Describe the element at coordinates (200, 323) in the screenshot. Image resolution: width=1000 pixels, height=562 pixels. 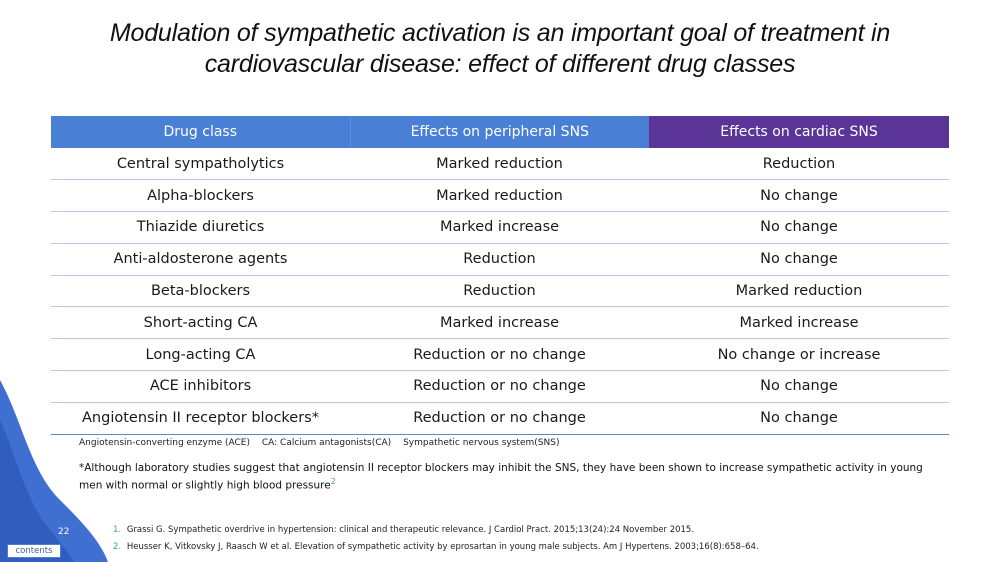
I see `cell-drug-class: Short-acting CA` at that location.